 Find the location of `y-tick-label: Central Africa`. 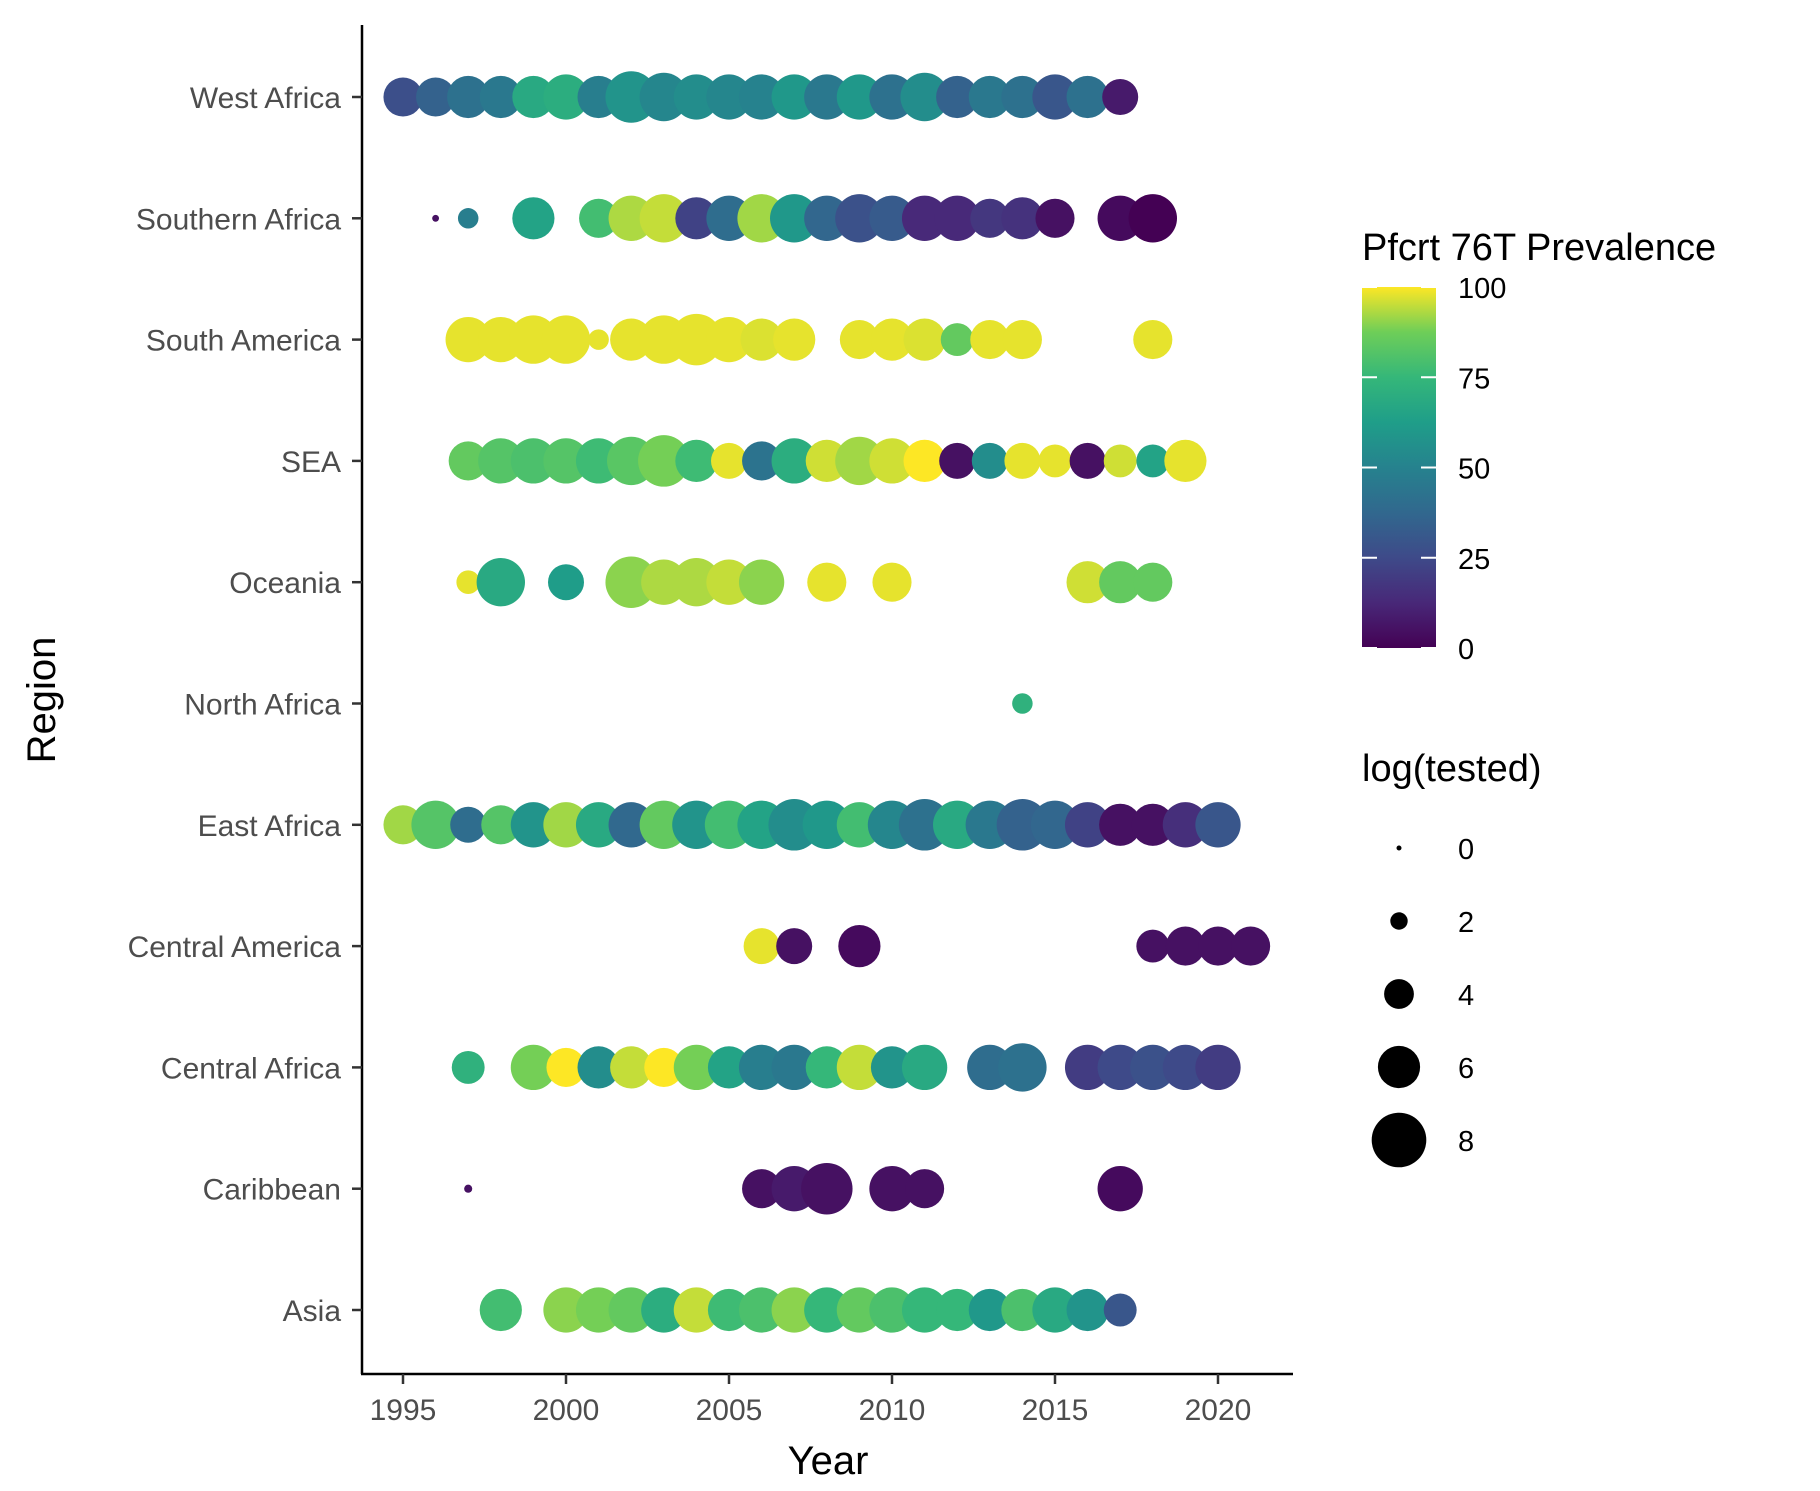

y-tick-label: Central Africa is located at coordinates (251, 1068).